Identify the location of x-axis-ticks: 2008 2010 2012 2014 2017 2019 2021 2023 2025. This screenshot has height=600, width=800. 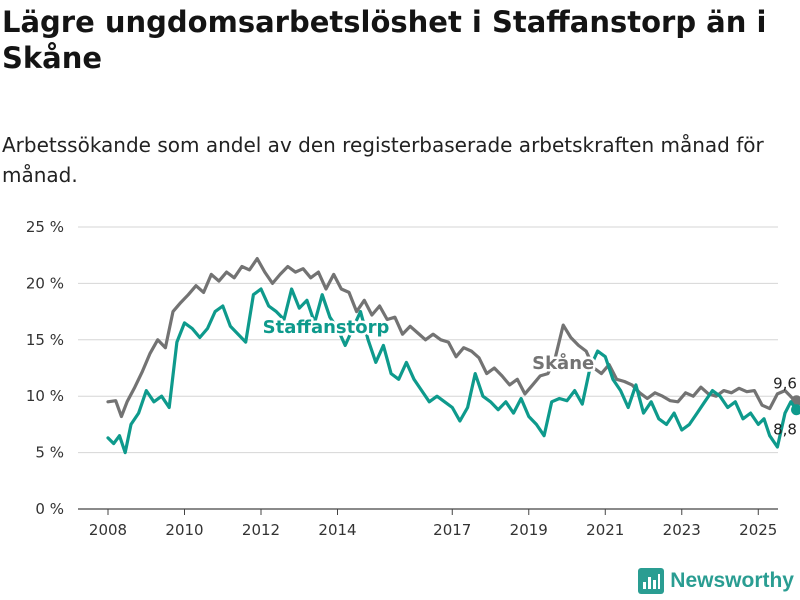
(433, 524).